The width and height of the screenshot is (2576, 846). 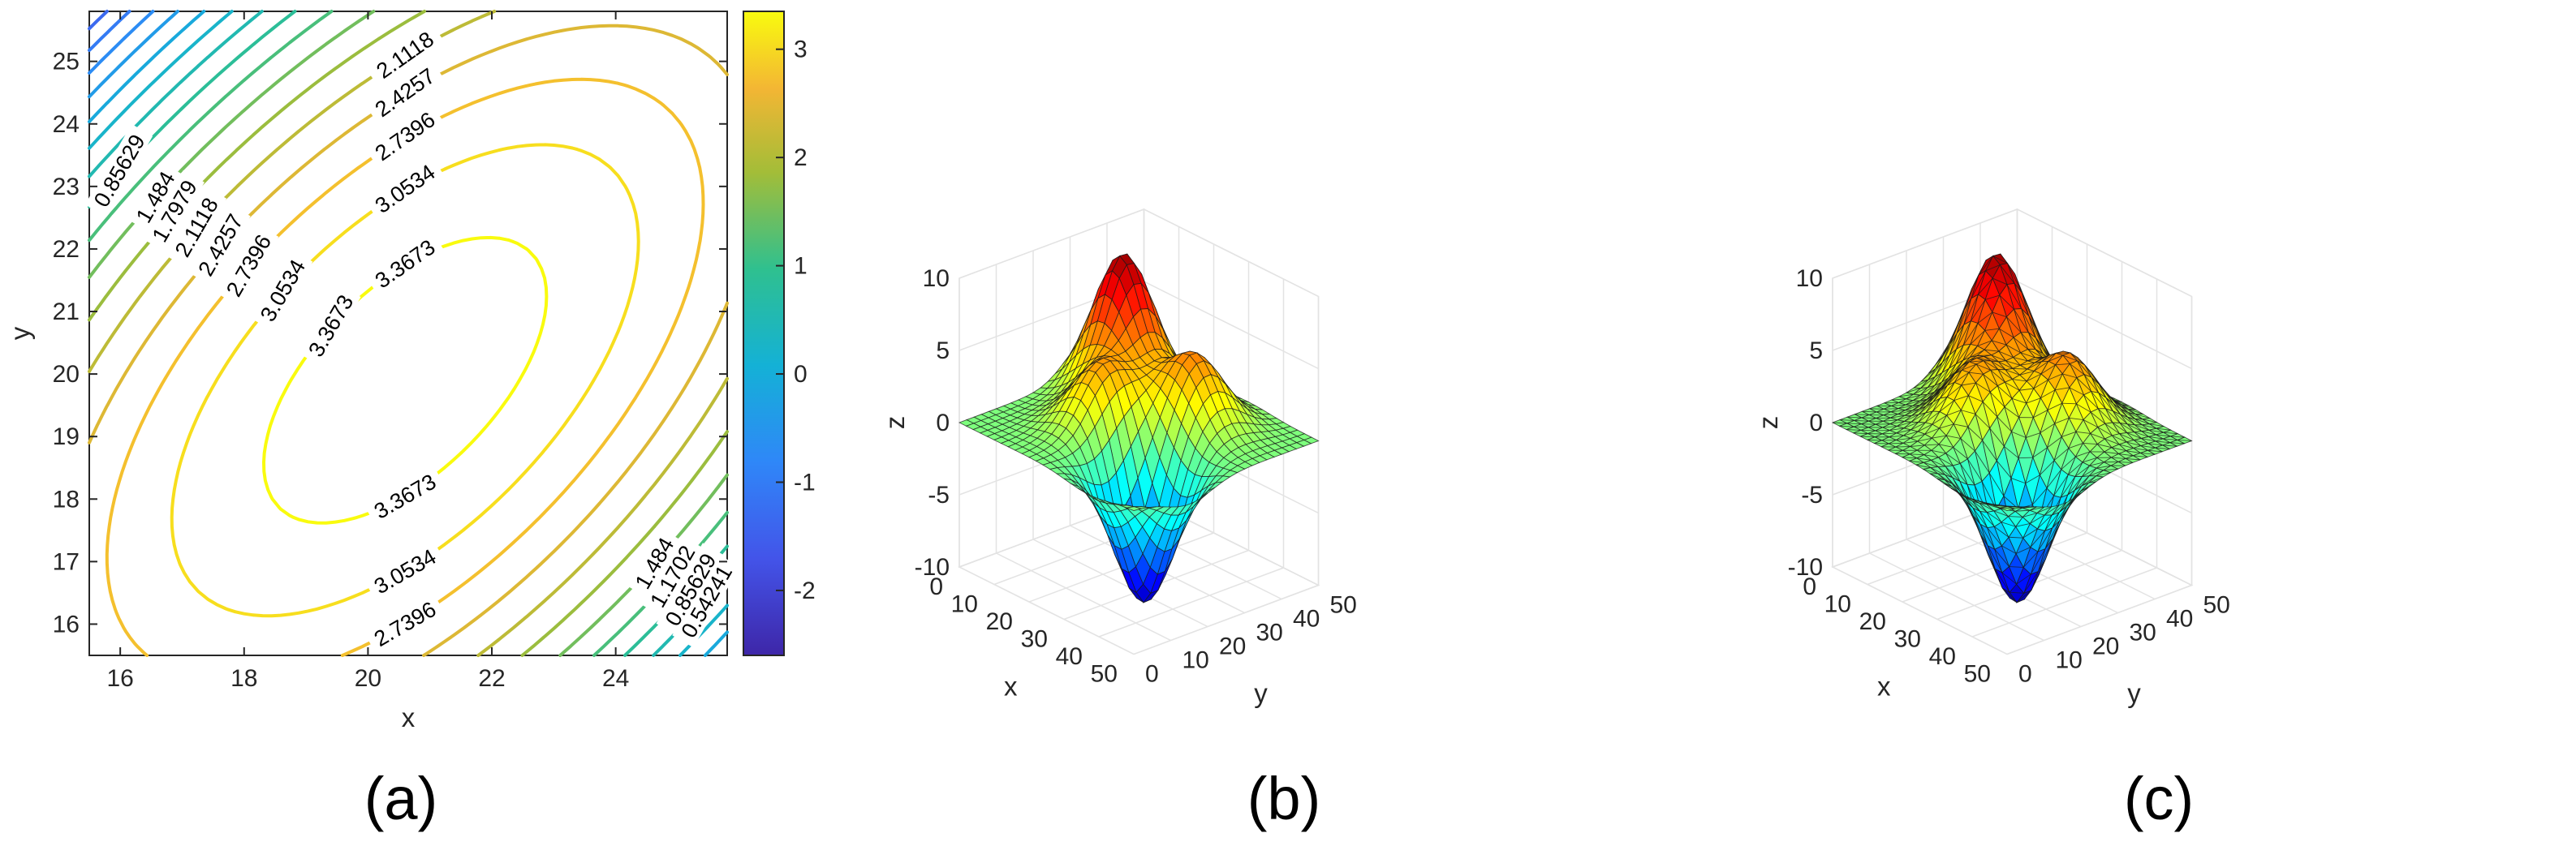 I want to click on surface-ytick-label: 50, so click(x=2217, y=605).